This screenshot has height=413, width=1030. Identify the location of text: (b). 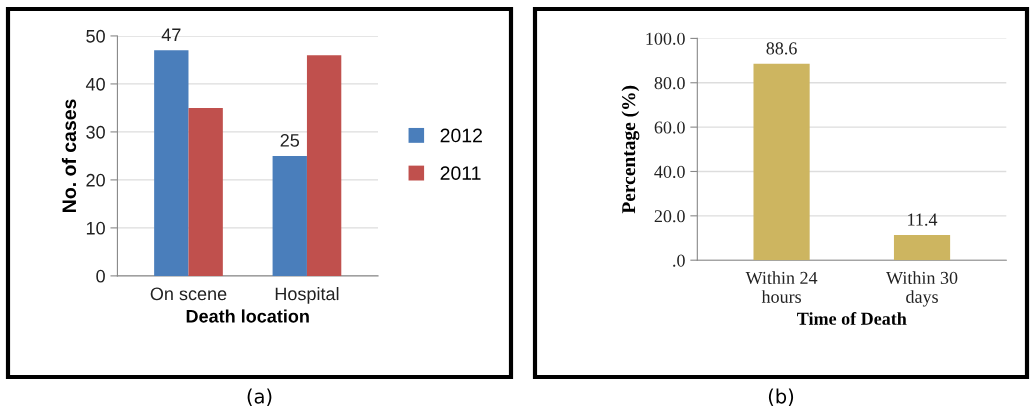
(781, 397).